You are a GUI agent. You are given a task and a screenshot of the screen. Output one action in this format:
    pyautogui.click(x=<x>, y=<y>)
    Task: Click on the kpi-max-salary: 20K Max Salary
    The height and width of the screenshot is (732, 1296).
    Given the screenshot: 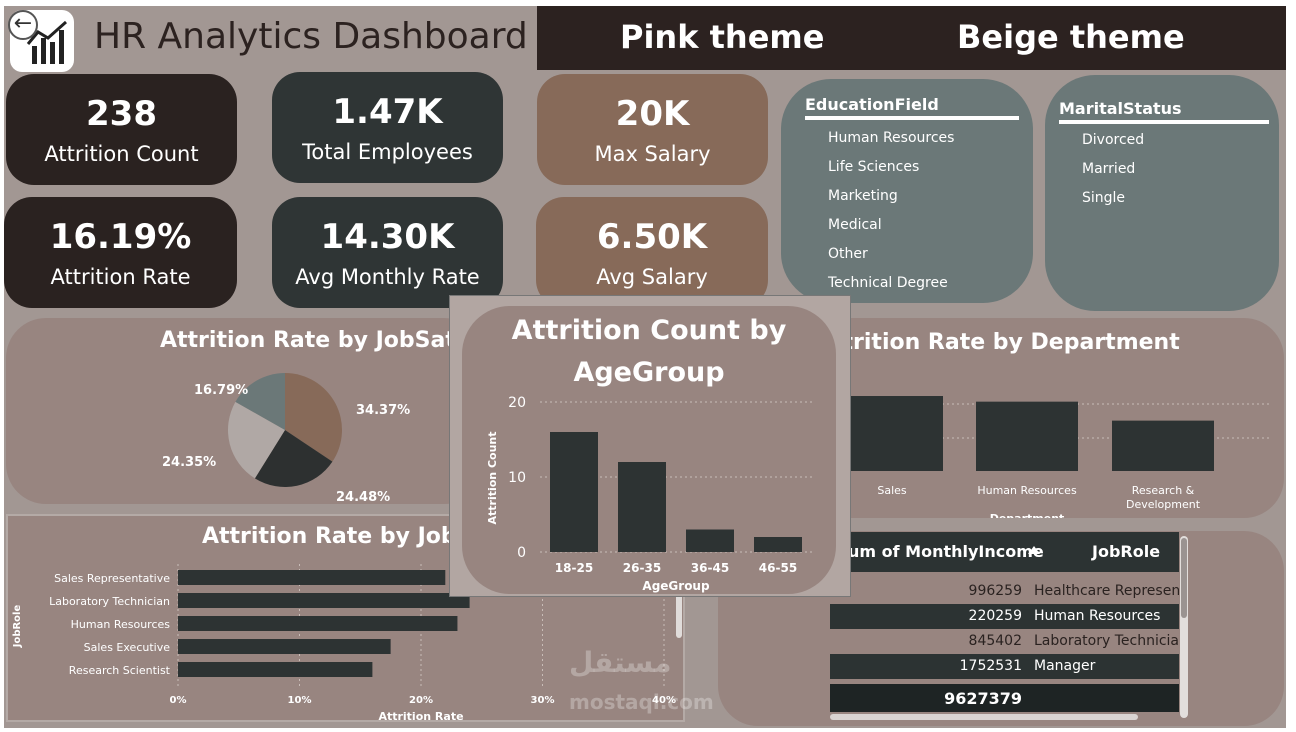 What is the action you would take?
    pyautogui.click(x=652, y=129)
    